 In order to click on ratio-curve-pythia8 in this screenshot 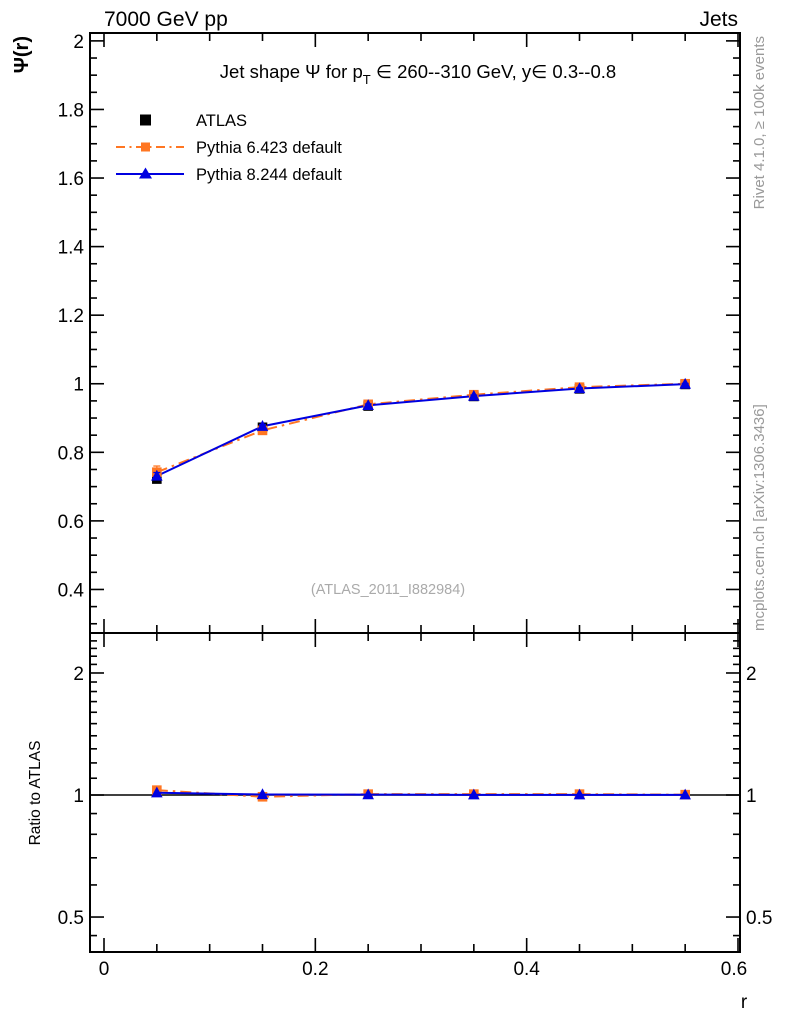, I will do `click(421, 793)`.